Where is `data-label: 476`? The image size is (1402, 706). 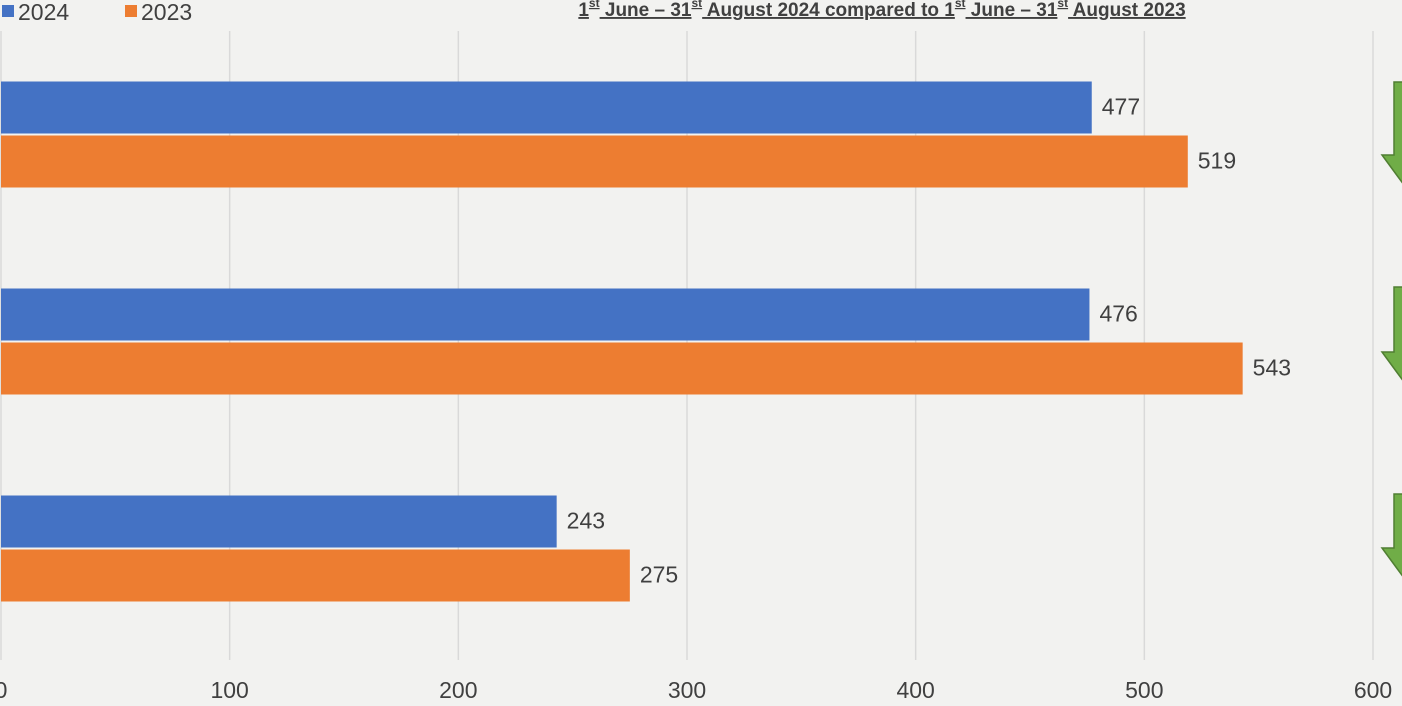
data-label: 476 is located at coordinates (1118, 314).